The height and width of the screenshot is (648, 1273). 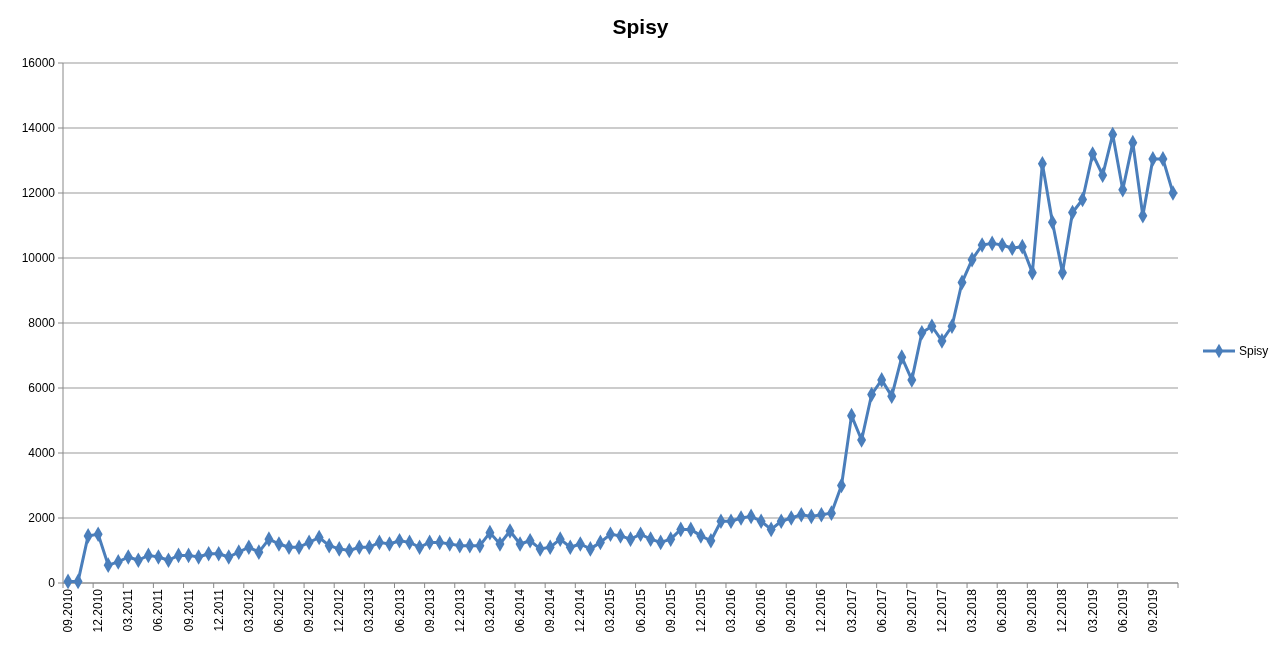 What do you see at coordinates (610, 610) in the screenshot?
I see `x-tick-label: 03.2015` at bounding box center [610, 610].